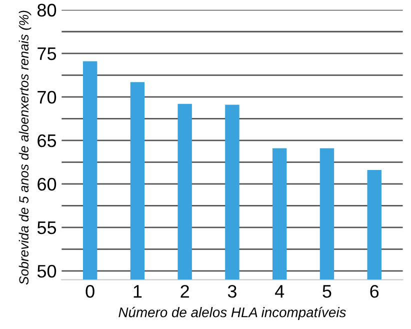 This screenshot has height=329, width=411. Describe the element at coordinates (47, 184) in the screenshot. I see `y-tick-label: 60` at that location.